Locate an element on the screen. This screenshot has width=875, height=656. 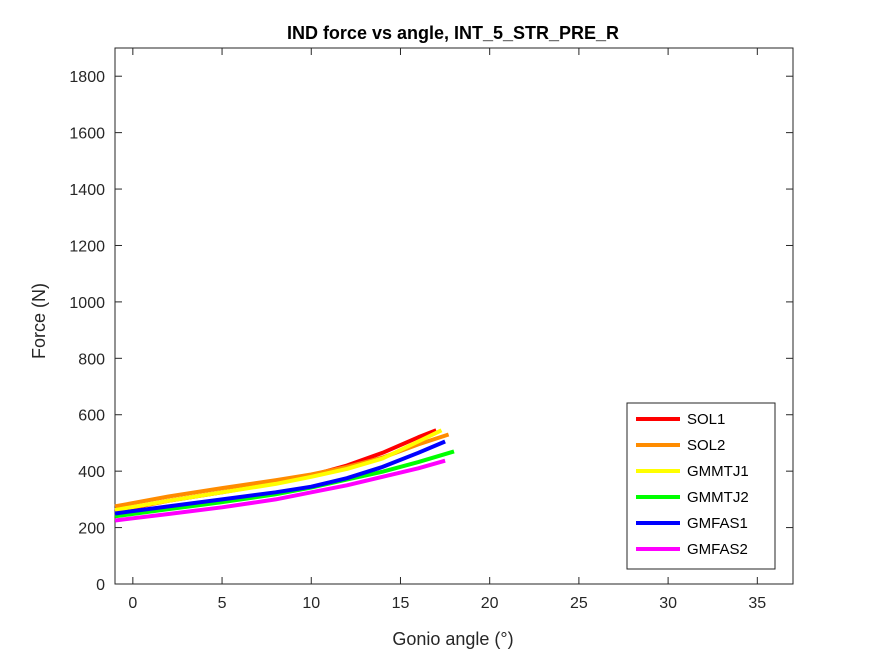
x-tick-label: 10 is located at coordinates (311, 603).